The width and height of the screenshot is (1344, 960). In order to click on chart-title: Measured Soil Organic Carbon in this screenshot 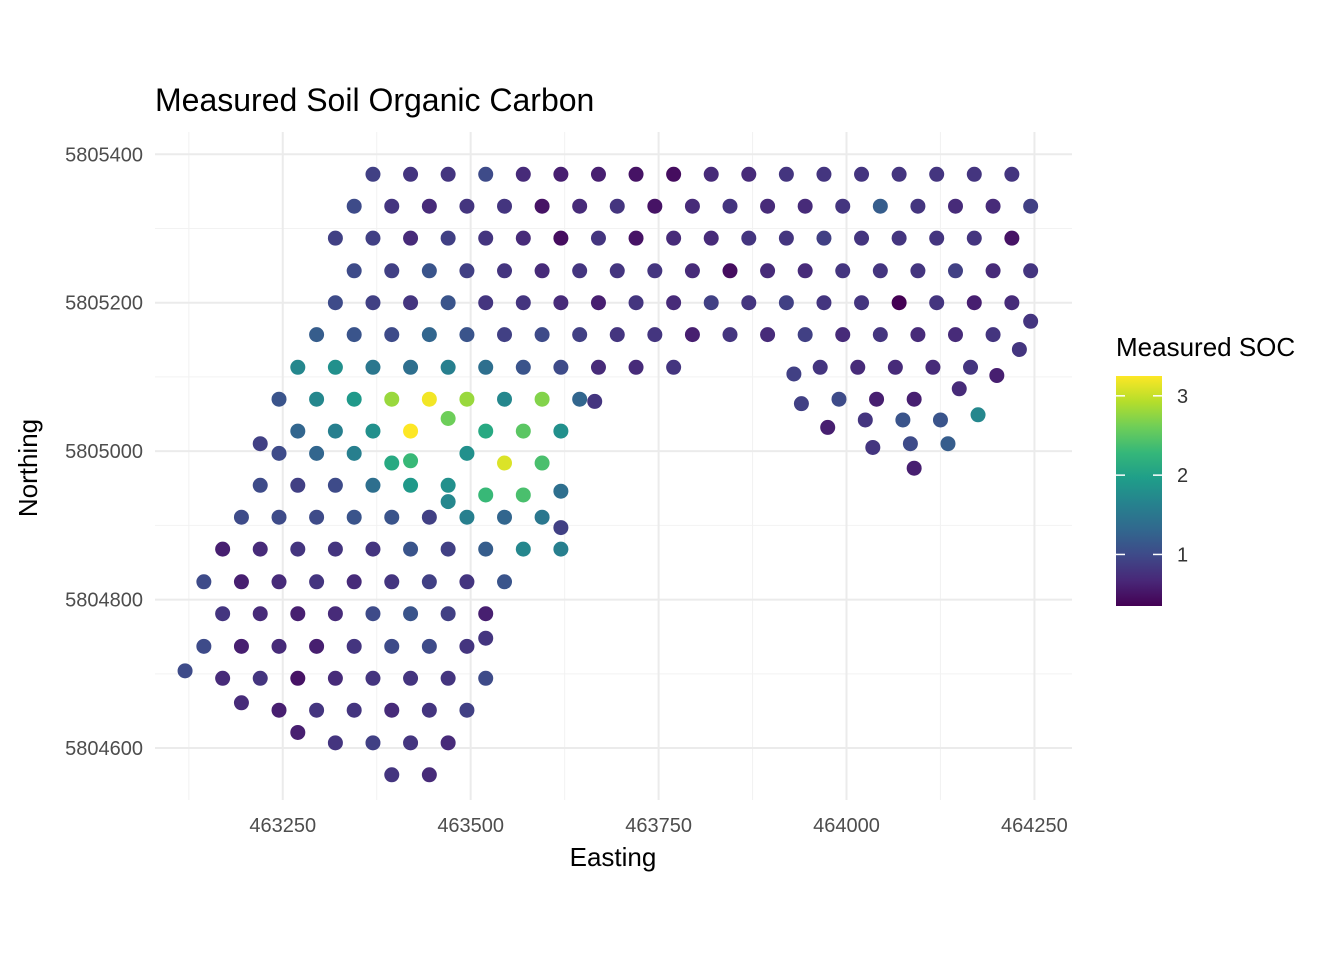, I will do `click(375, 100)`.